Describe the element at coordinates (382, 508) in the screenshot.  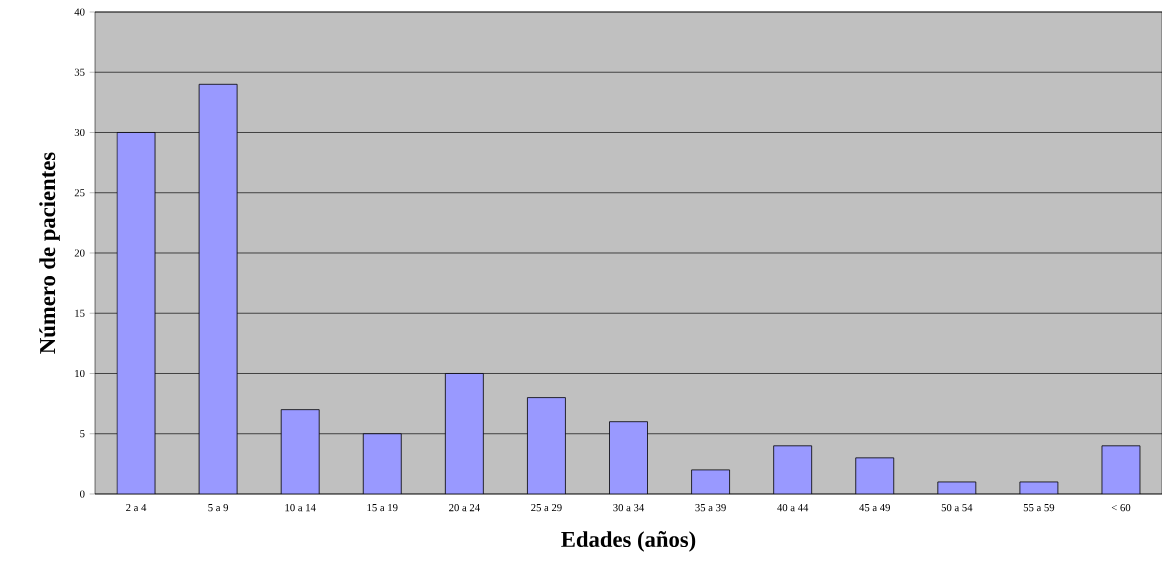
I see `x-tick-label: 15 a 19` at that location.